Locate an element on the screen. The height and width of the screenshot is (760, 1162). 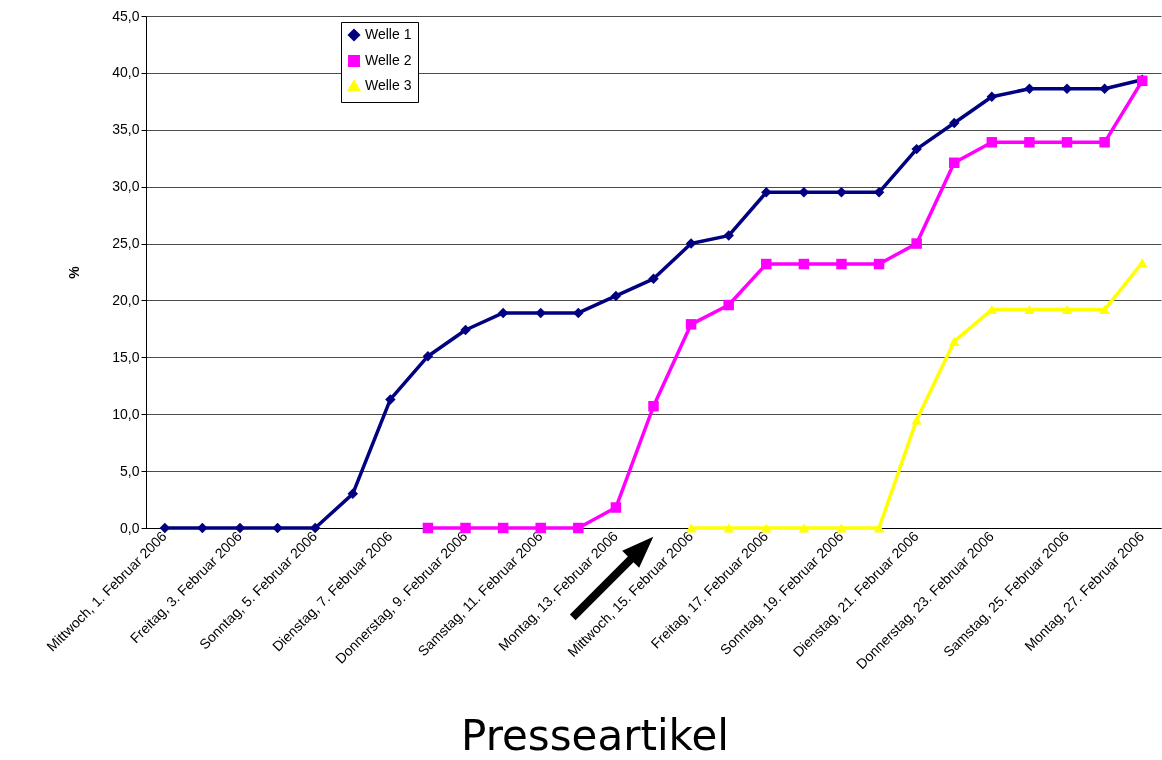
y-tick-label: 25,0 is located at coordinates (126, 243).